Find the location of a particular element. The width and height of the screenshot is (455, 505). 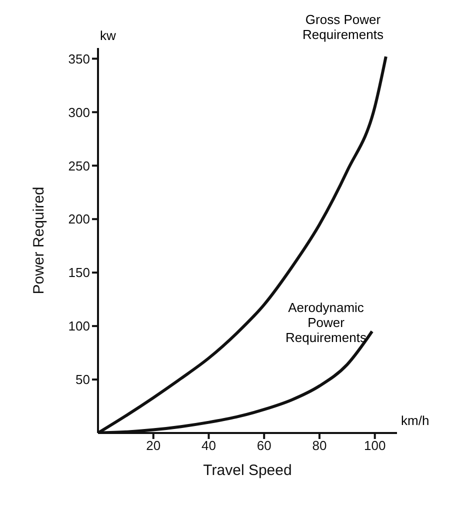

x-tick-label: 100 is located at coordinates (375, 446).